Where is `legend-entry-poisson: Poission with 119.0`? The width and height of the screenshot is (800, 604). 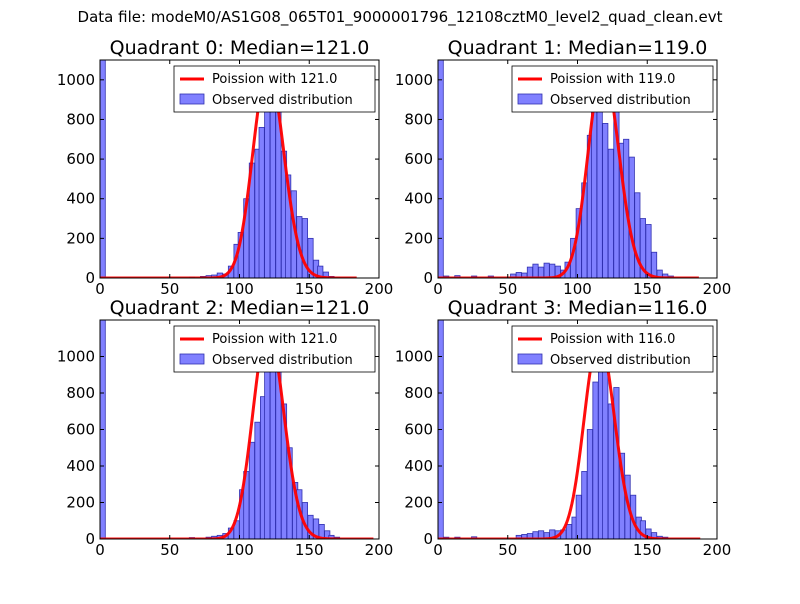 legend-entry-poisson: Poission with 119.0 is located at coordinates (612, 79).